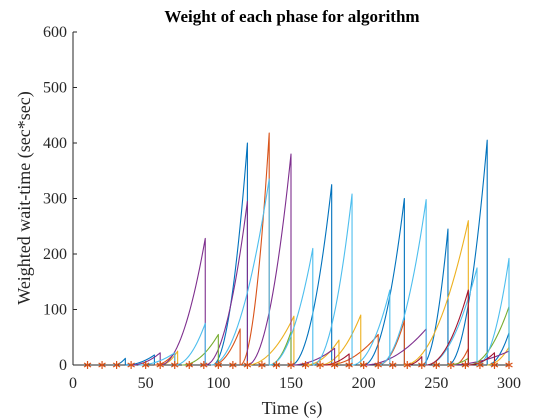  What do you see at coordinates (292, 408) in the screenshot?
I see `x-axis-label: Time (s)` at bounding box center [292, 408].